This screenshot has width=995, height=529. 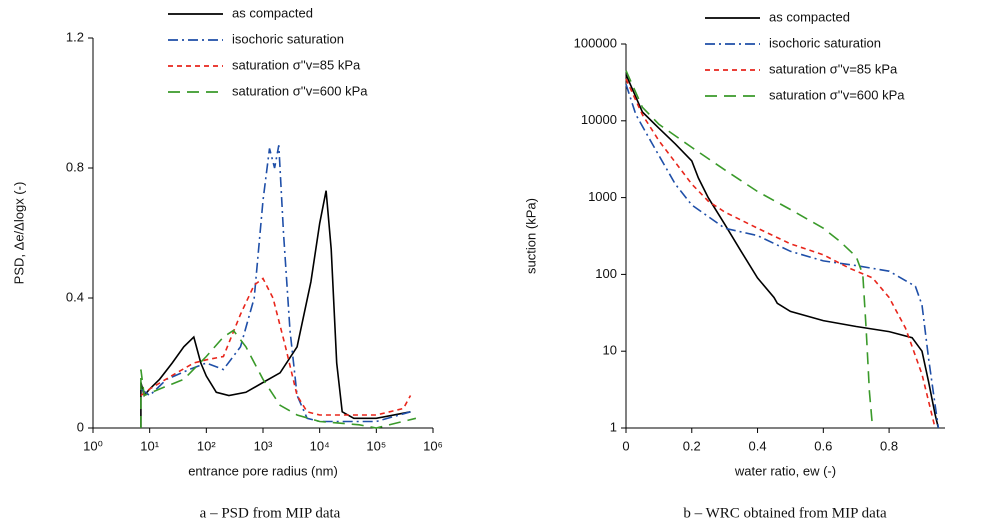 What do you see at coordinates (785, 513) in the screenshot?
I see `caption: b – WRC obtained from MIP data` at bounding box center [785, 513].